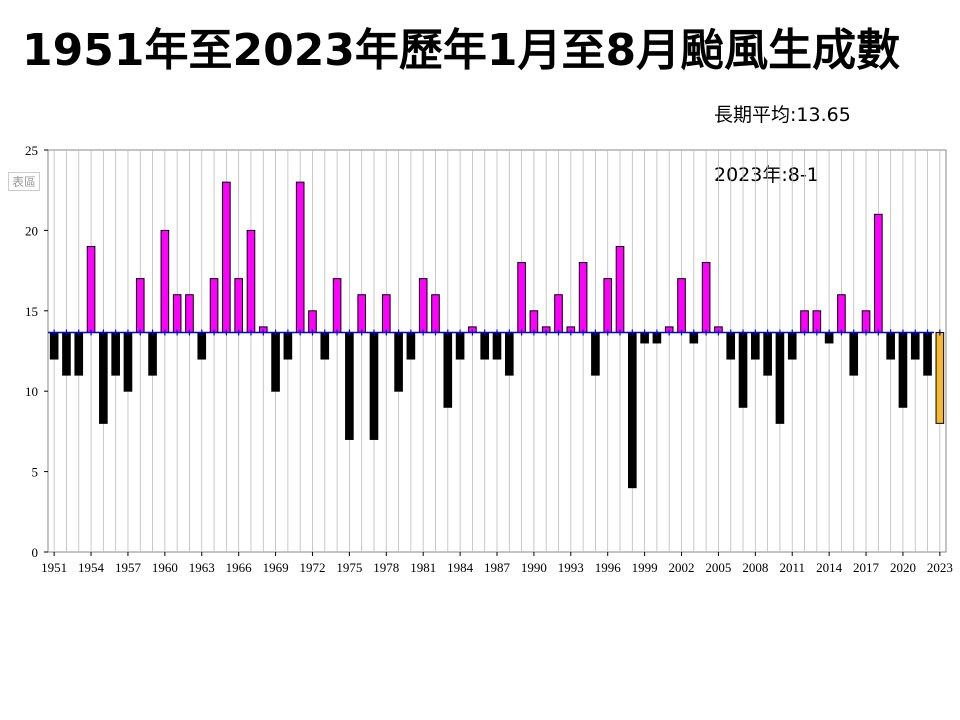 The height and width of the screenshot is (720, 960). Describe the element at coordinates (915, 346) in the screenshot. I see `bar-2021` at that location.